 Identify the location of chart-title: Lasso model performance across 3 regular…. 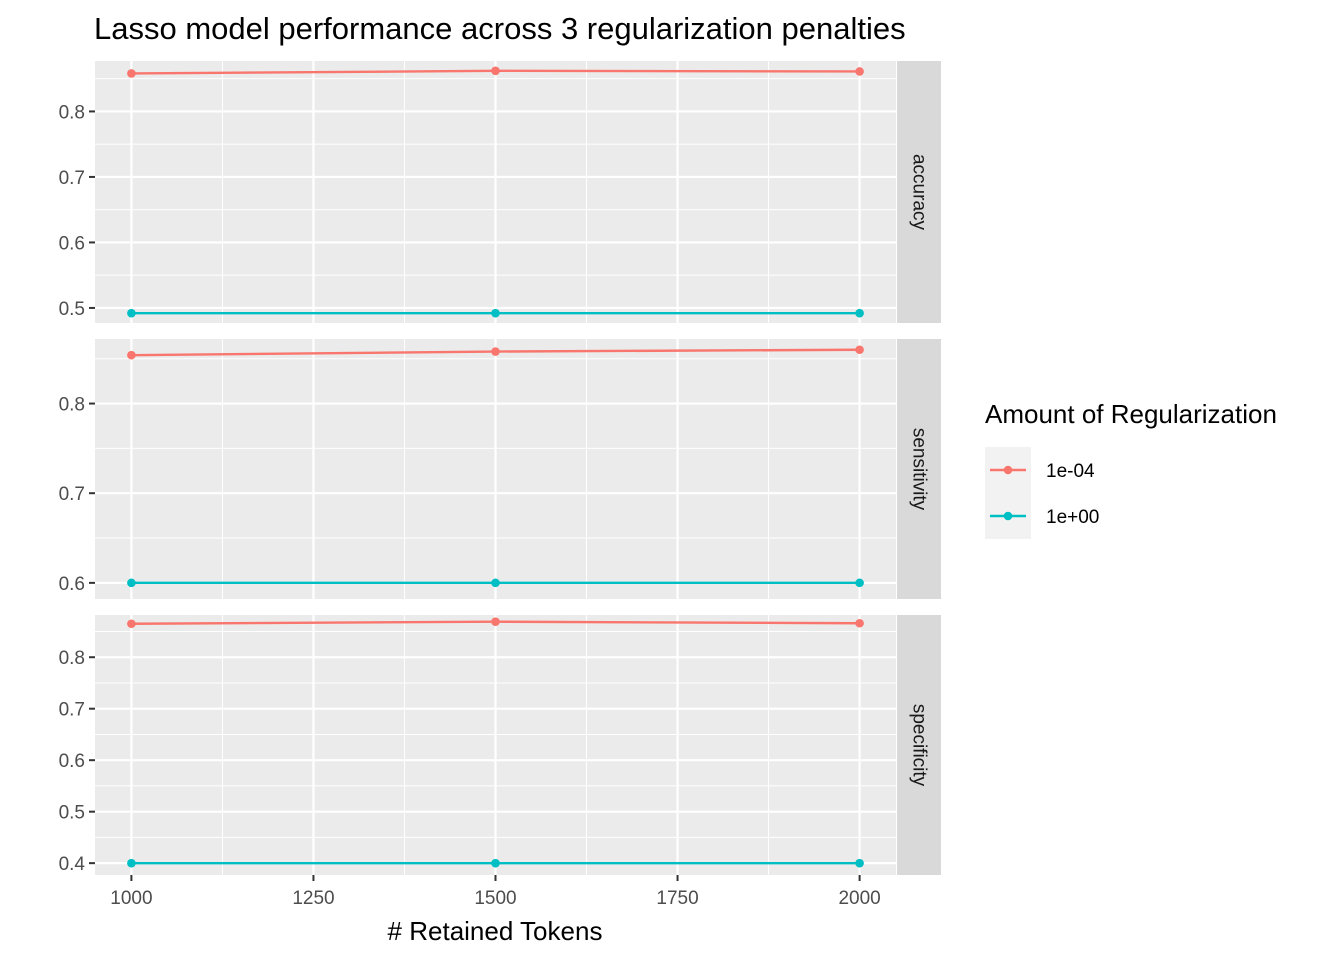
(500, 28).